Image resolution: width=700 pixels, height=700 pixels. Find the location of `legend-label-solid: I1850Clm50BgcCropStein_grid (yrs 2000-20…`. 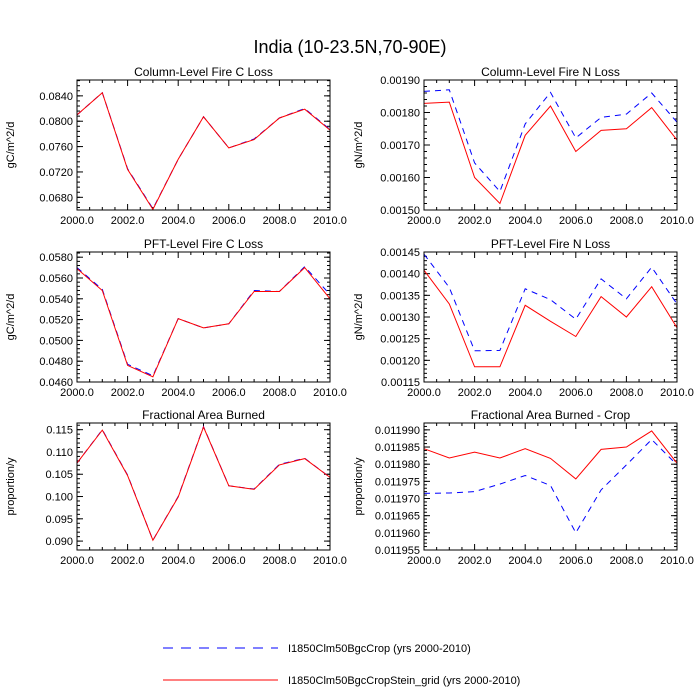

legend-label-solid: I1850Clm50BgcCropStein_grid (yrs 2000-20… is located at coordinates (404, 681).